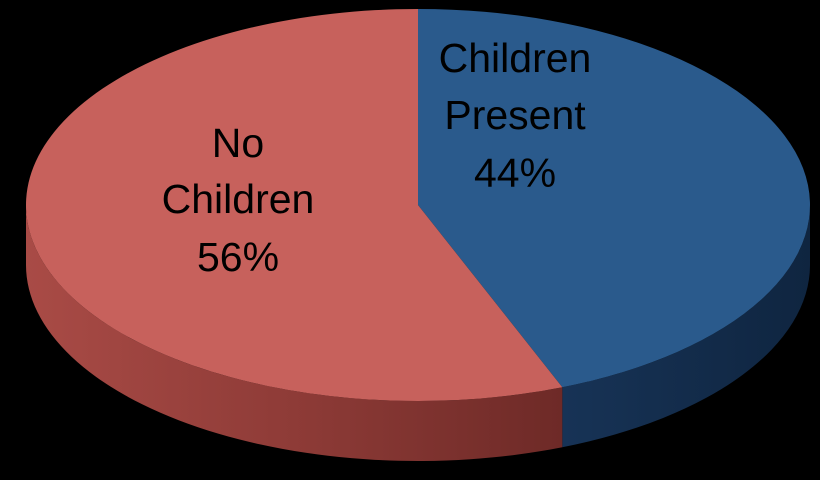 Image resolution: width=820 pixels, height=480 pixels. I want to click on slice-label-line: No, so click(238, 143).